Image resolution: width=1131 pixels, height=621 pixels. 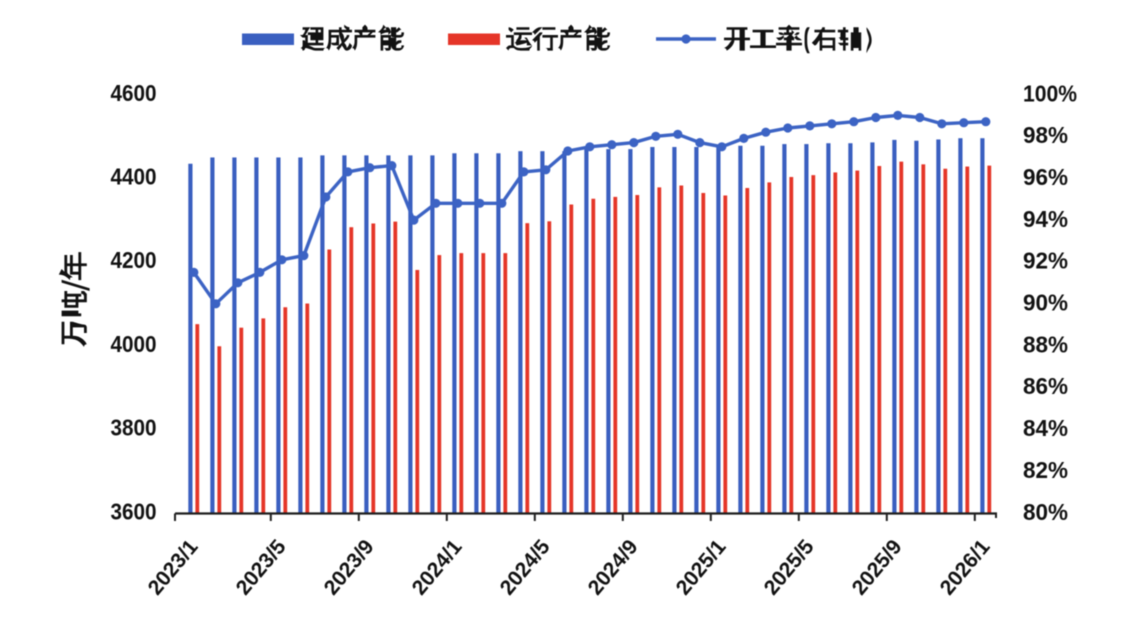 What do you see at coordinates (134, 260) in the screenshot?
I see `svg-text: 4200` at bounding box center [134, 260].